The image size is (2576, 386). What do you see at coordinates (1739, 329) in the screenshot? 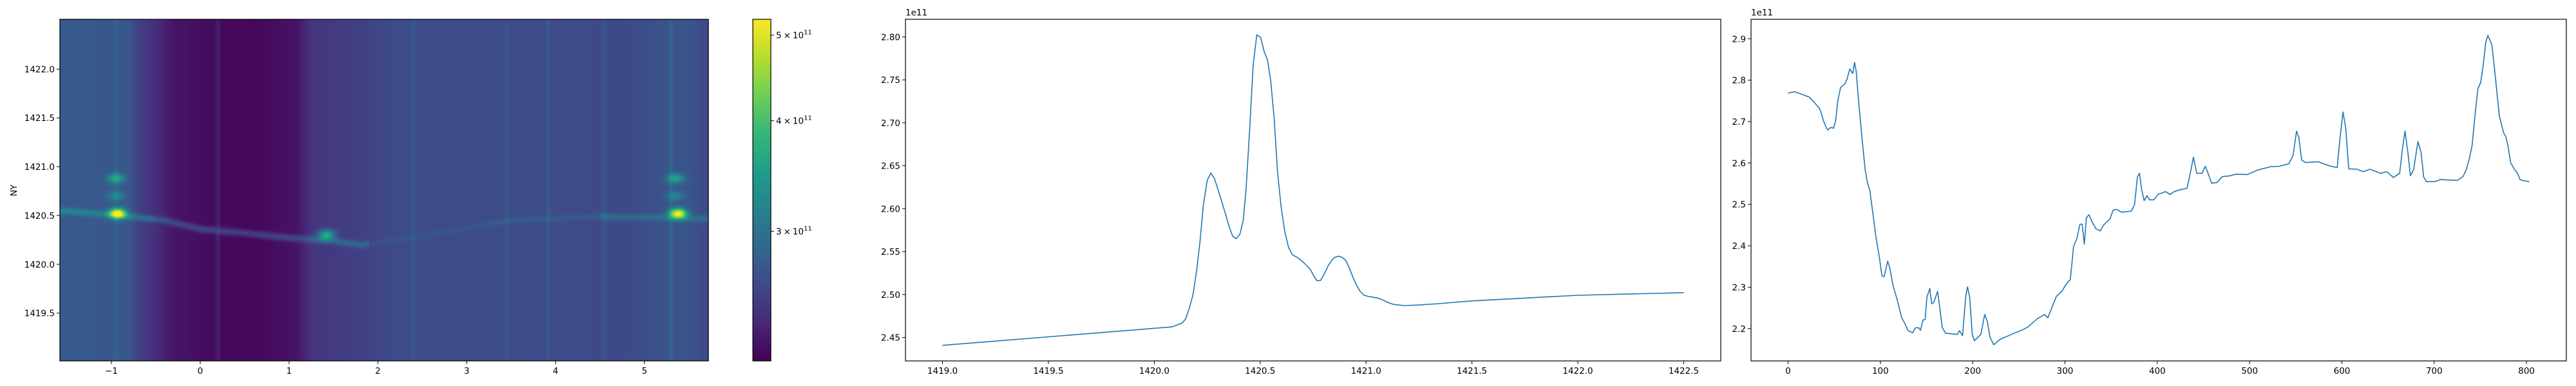
I see `y-tick-label: 2.2` at bounding box center [1739, 329].